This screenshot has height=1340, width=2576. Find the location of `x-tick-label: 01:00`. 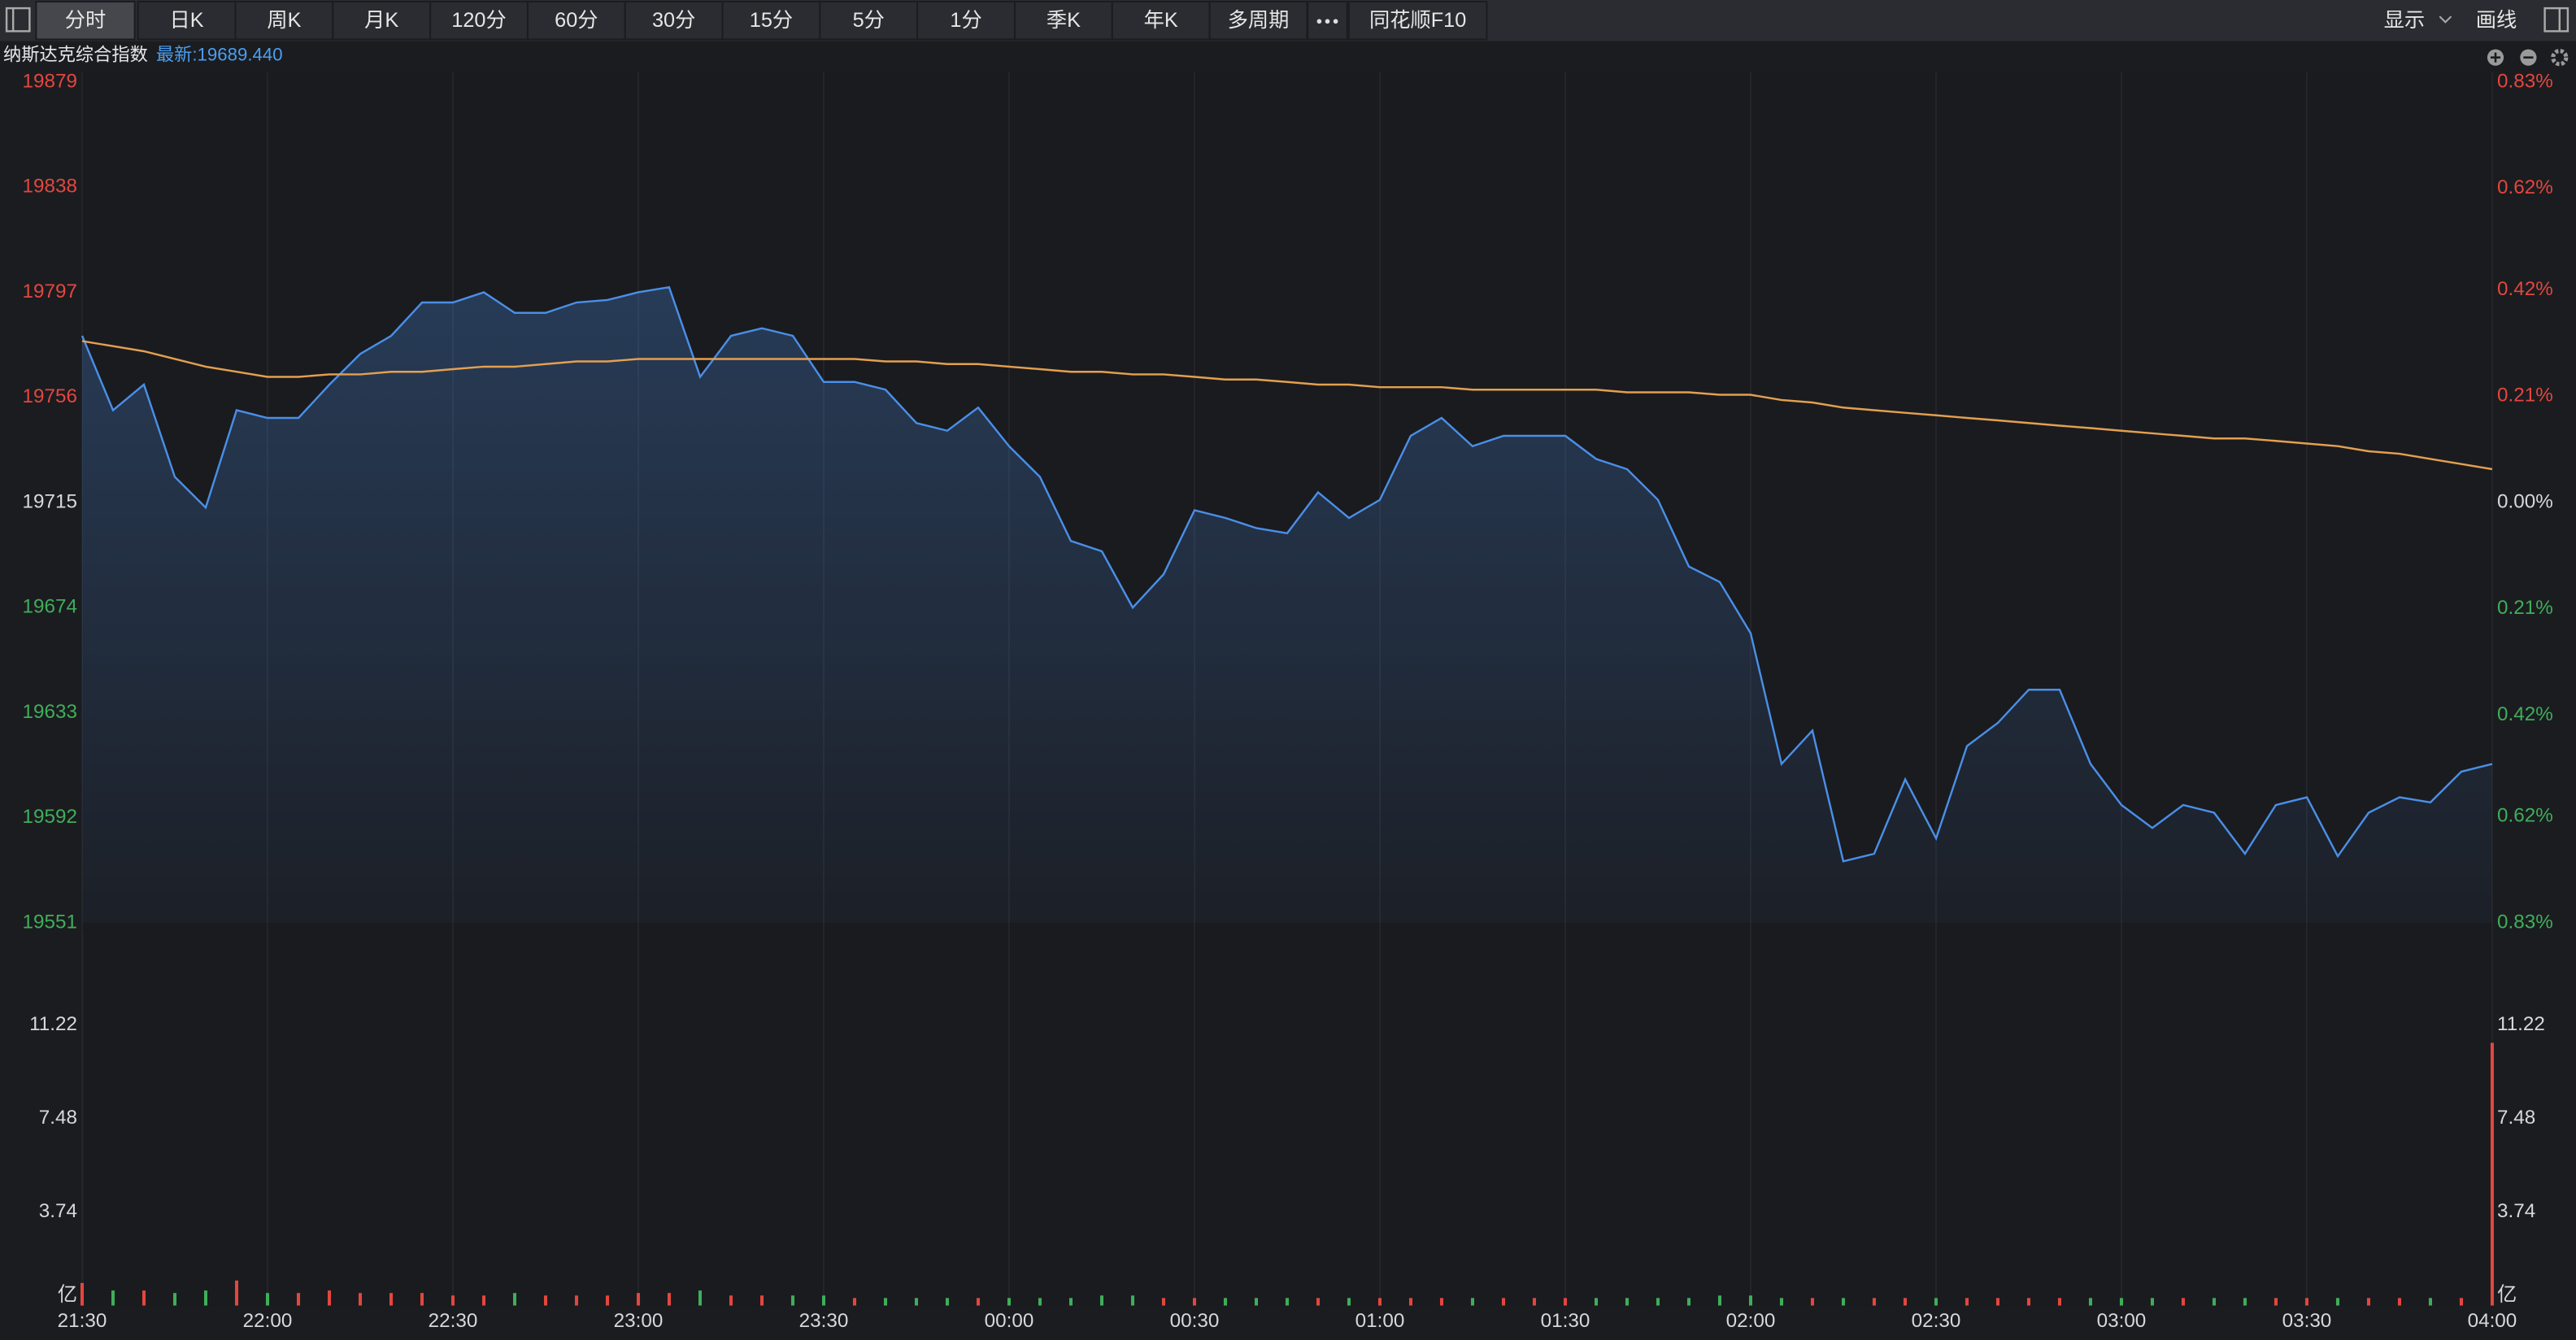

x-tick-label: 01:00 is located at coordinates (1380, 1321).